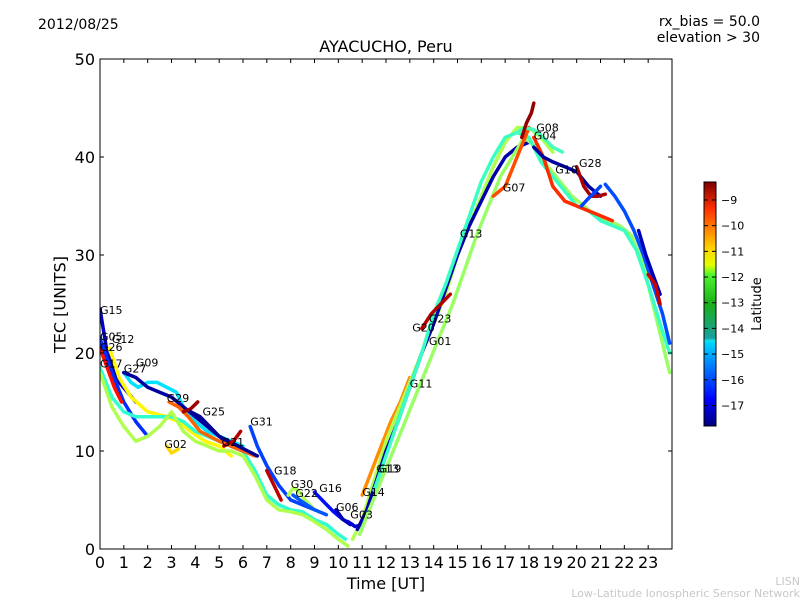 The height and width of the screenshot is (600, 800). What do you see at coordinates (547, 128) in the screenshot?
I see `satellite-label-g08: G08` at bounding box center [547, 128].